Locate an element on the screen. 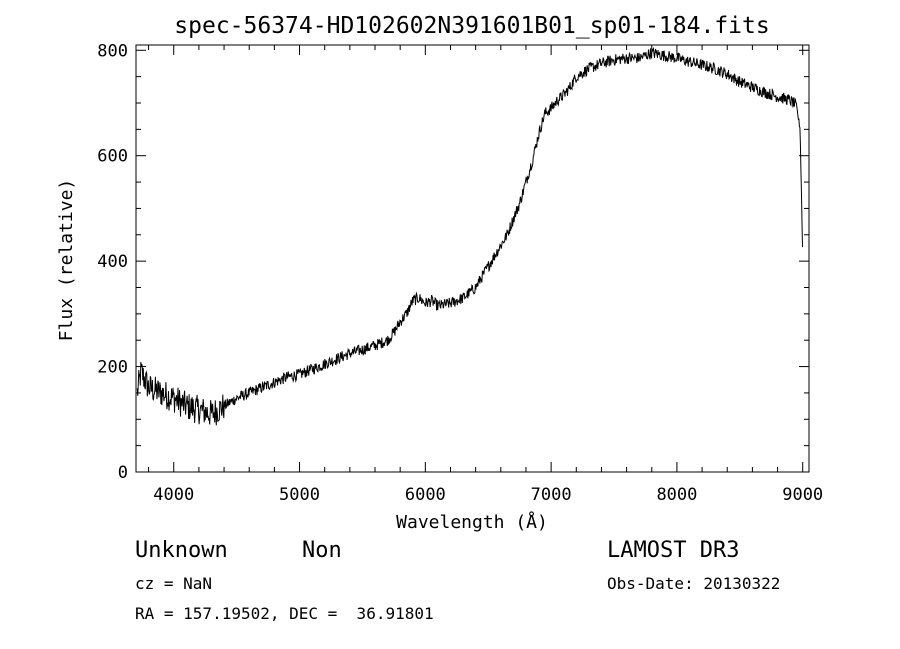 This screenshot has height=649, width=900. survey-name: LAMOST DR3 is located at coordinates (673, 550).